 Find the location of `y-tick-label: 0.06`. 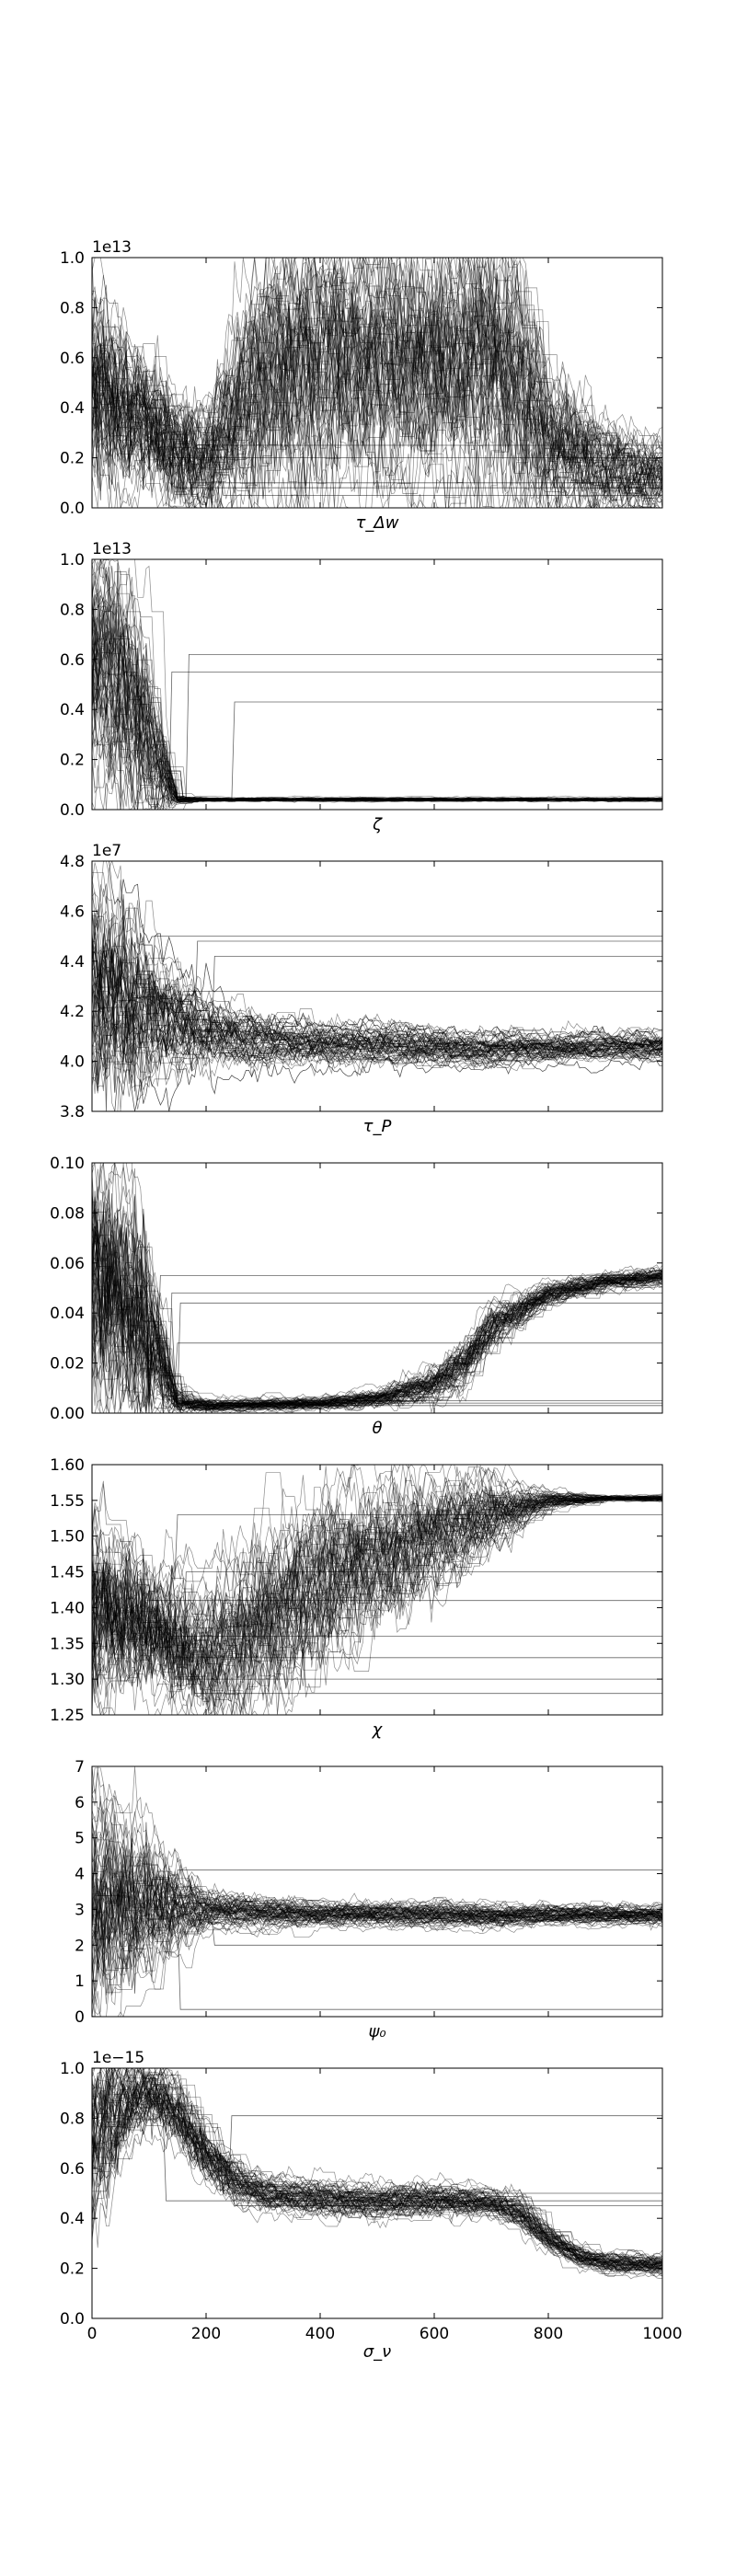

y-tick-label: 0.06 is located at coordinates (67, 1264).